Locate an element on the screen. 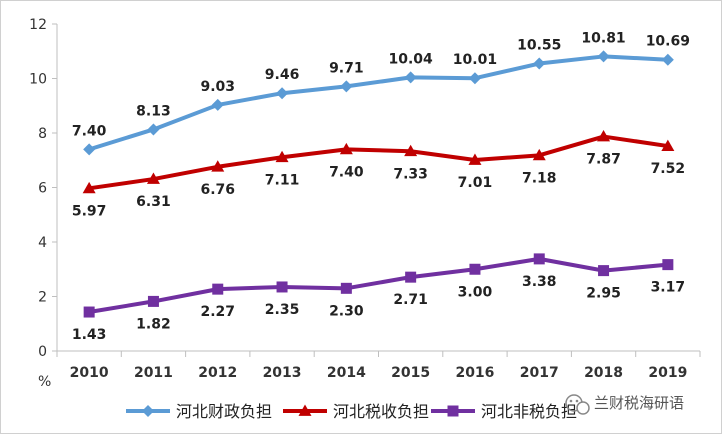 Image resolution: width=722 pixels, height=434 pixels. data-label: 10.81 is located at coordinates (603, 38).